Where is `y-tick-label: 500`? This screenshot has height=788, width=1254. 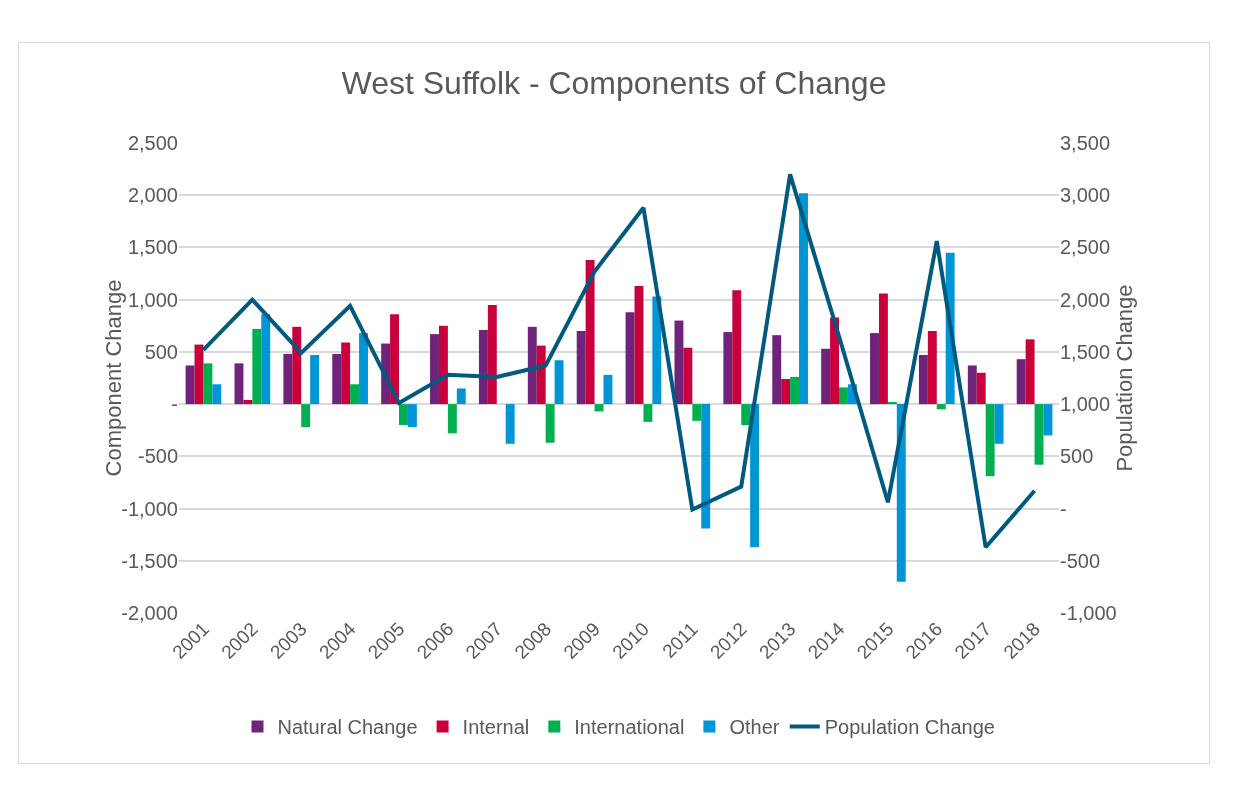 y-tick-label: 500 is located at coordinates (161, 351).